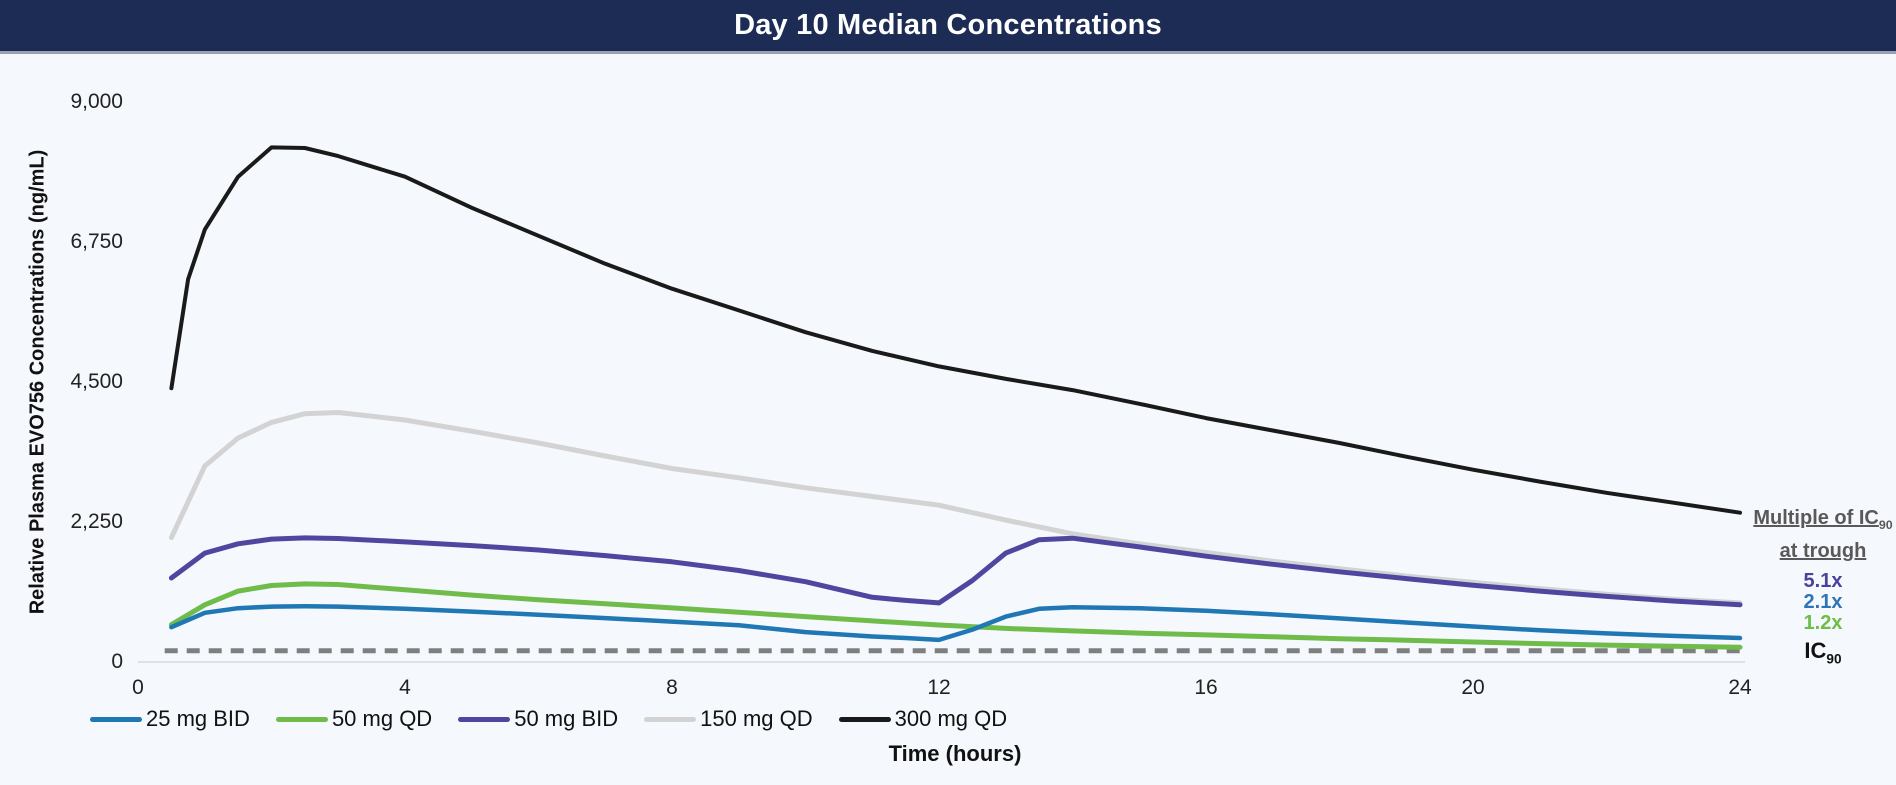 The width and height of the screenshot is (1896, 785). What do you see at coordinates (672, 687) in the screenshot?
I see `x-tick-label-8: 8` at bounding box center [672, 687].